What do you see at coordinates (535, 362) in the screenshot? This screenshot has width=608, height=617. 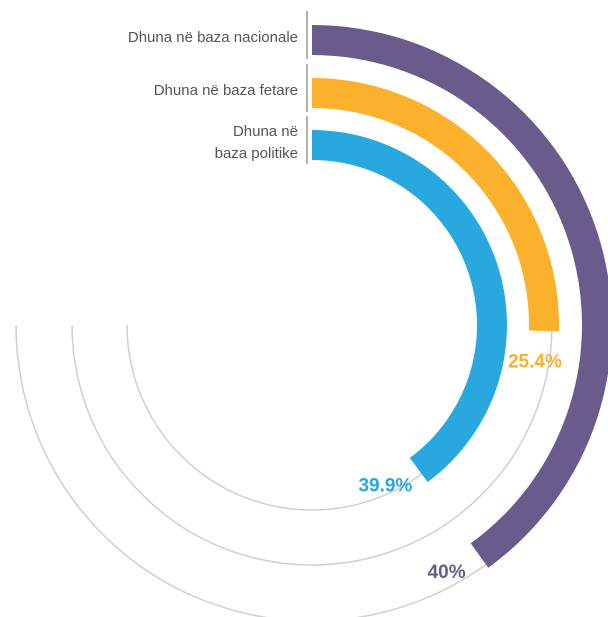 I see `value-label: 25.4%` at bounding box center [535, 362].